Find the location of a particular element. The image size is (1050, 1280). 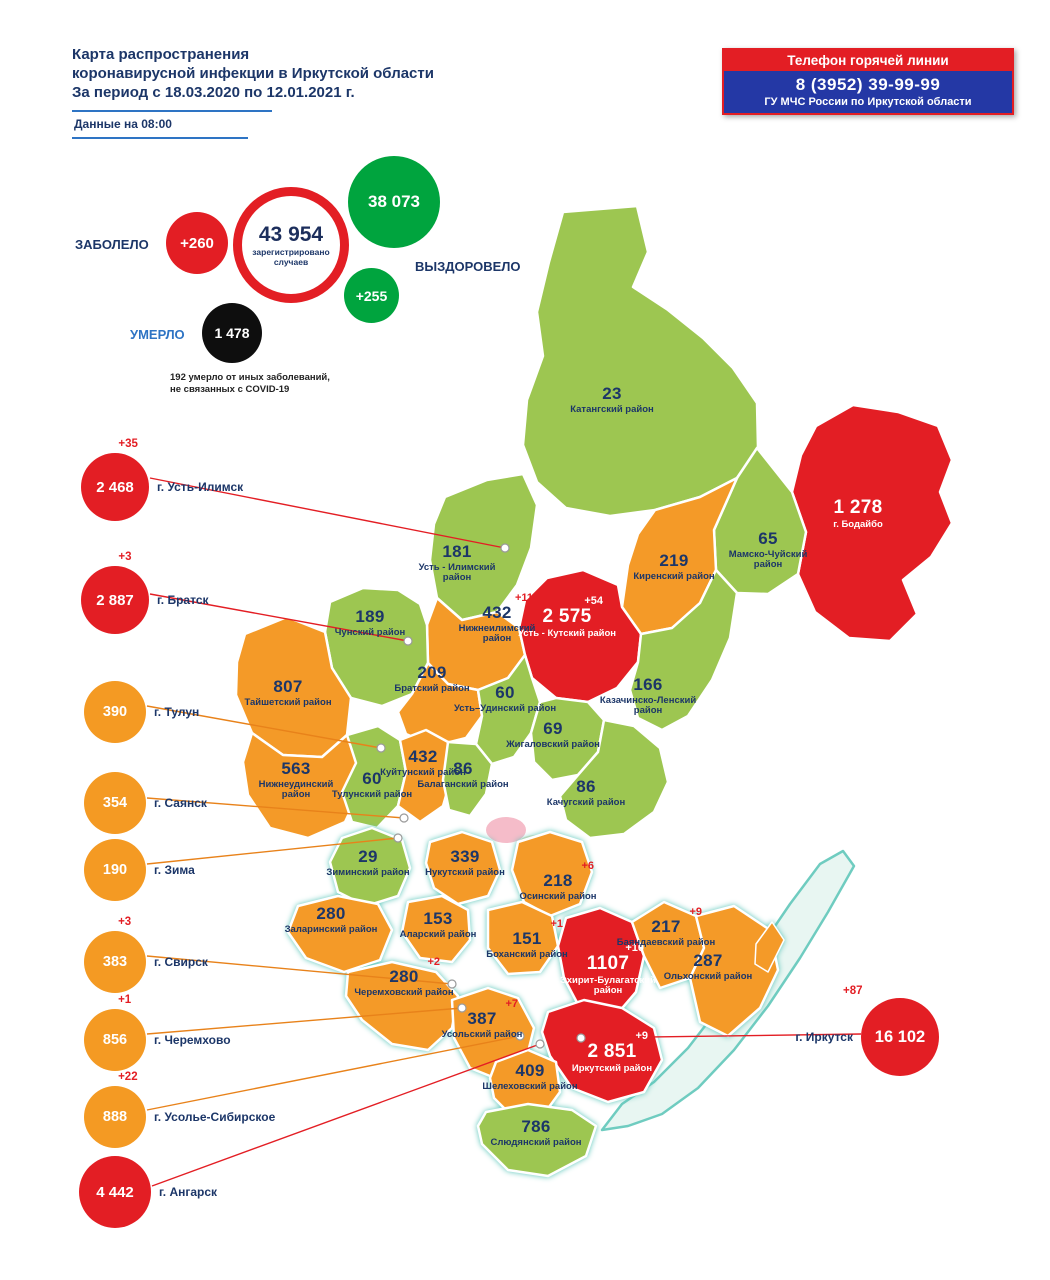

city-name: г. Тулун is located at coordinates (177, 712).